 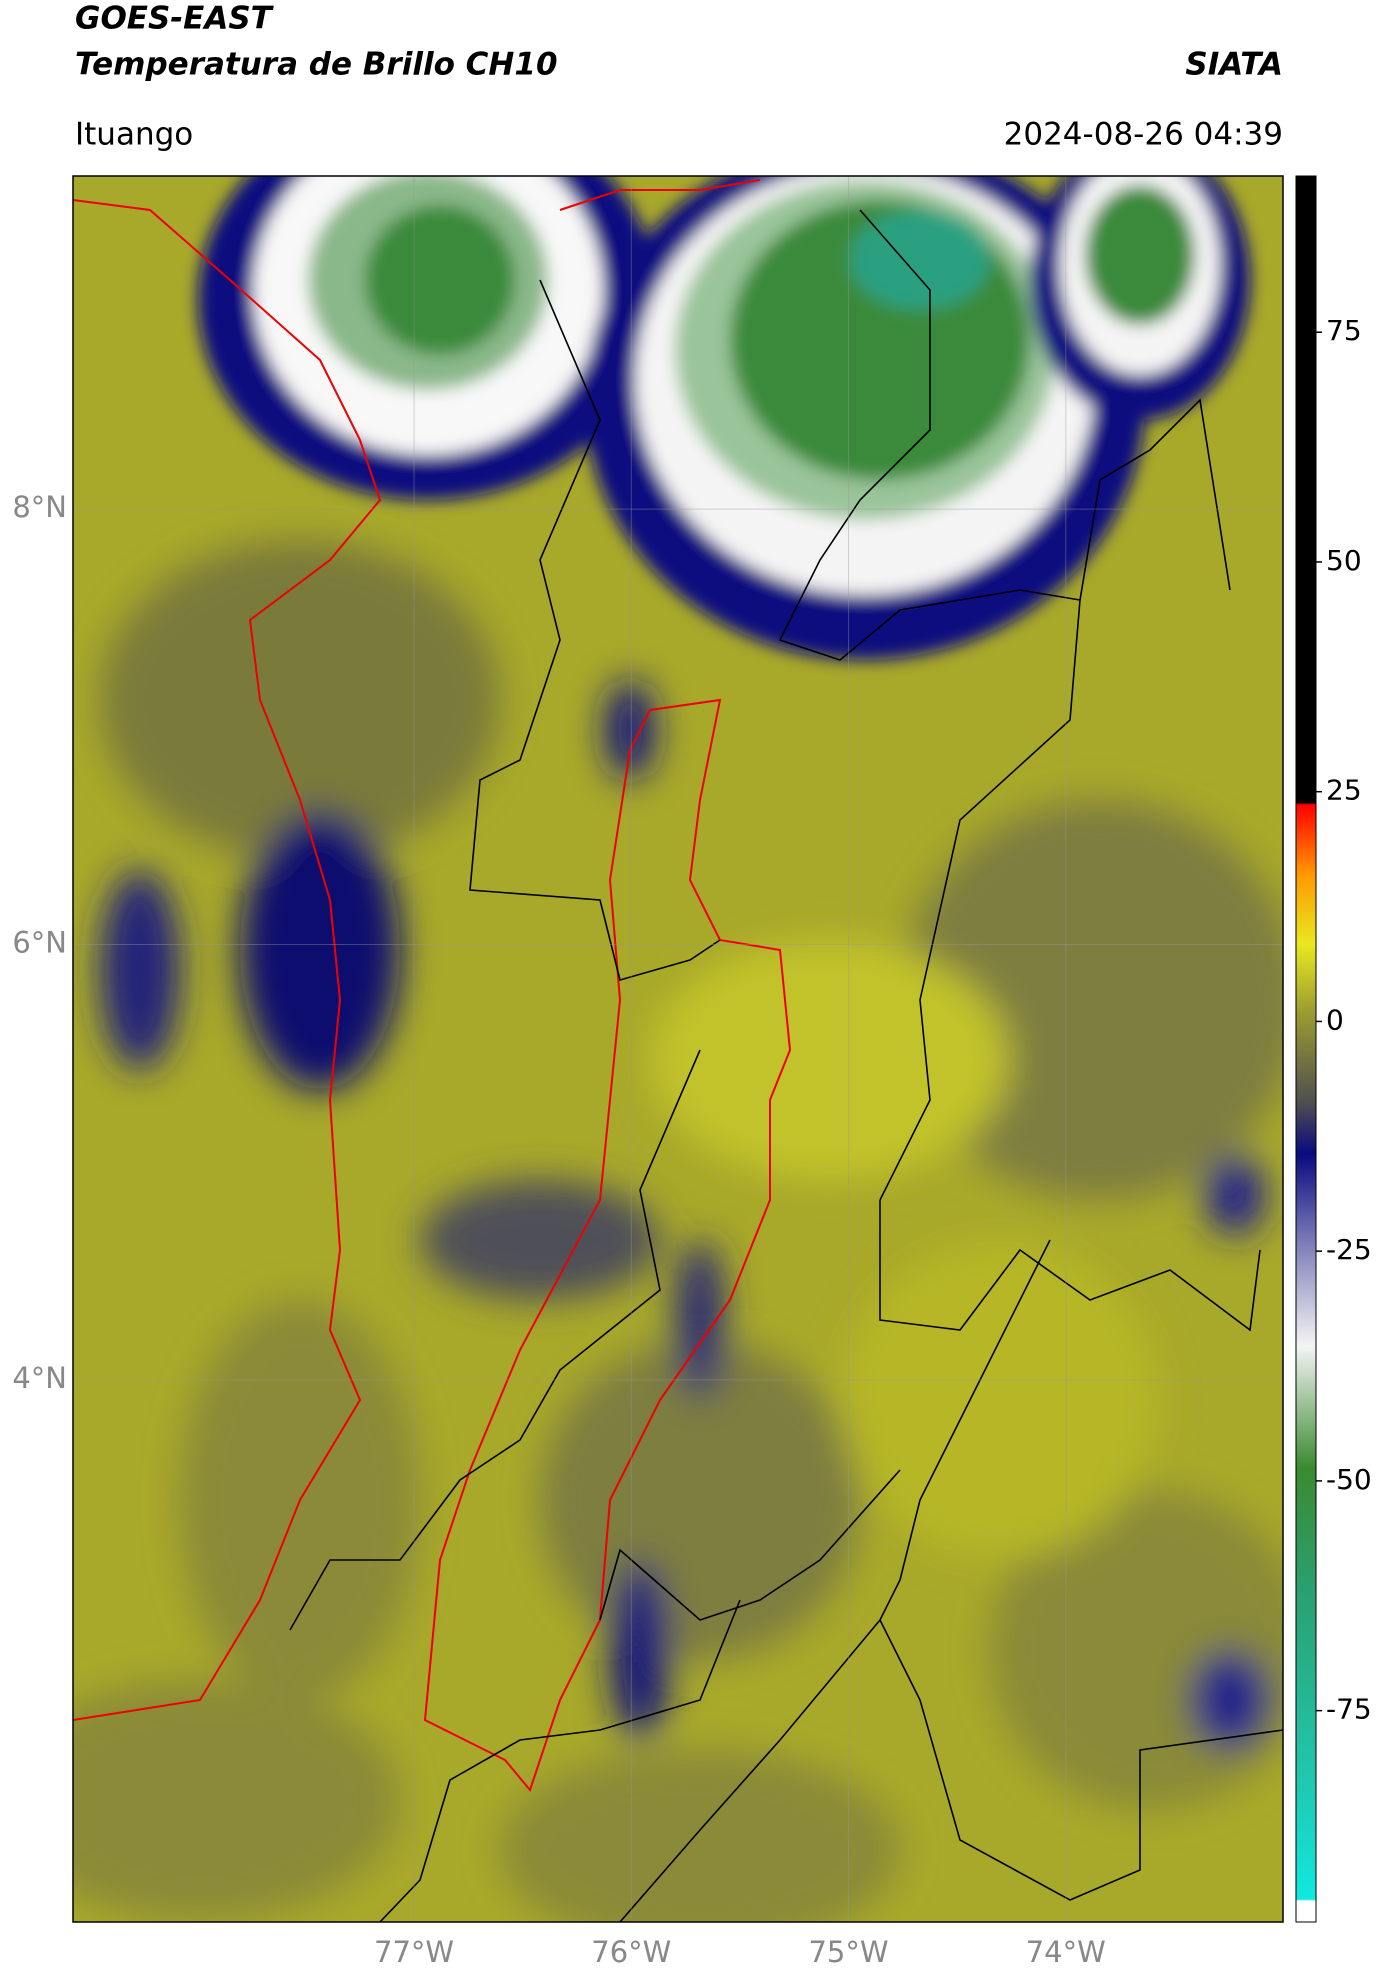 What do you see at coordinates (39, 1378) in the screenshot?
I see `lat-tick-label: 4°N` at bounding box center [39, 1378].